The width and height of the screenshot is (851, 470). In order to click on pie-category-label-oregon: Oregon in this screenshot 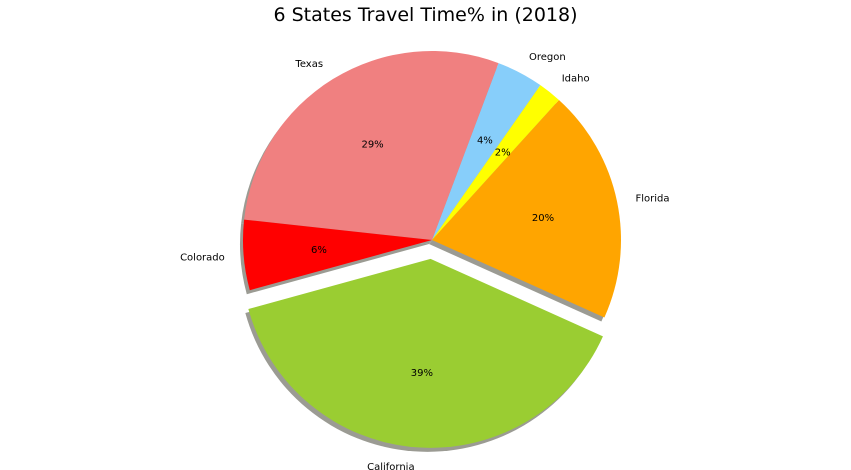, I will do `click(547, 57)`.